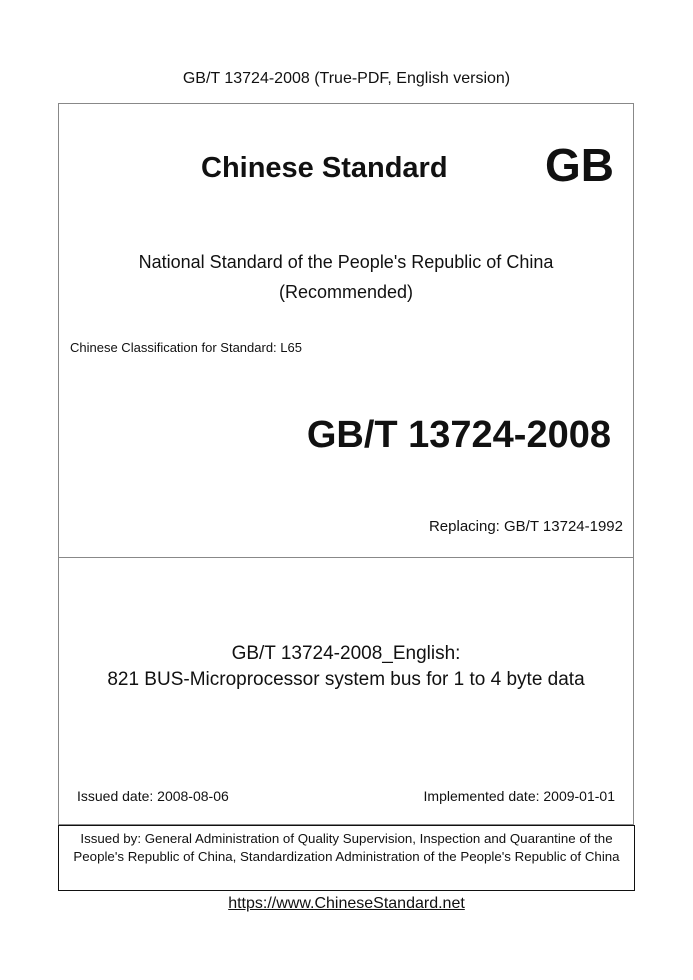  Describe the element at coordinates (346, 903) in the screenshot. I see `website-link: https://www.ChineseStandard.net` at that location.